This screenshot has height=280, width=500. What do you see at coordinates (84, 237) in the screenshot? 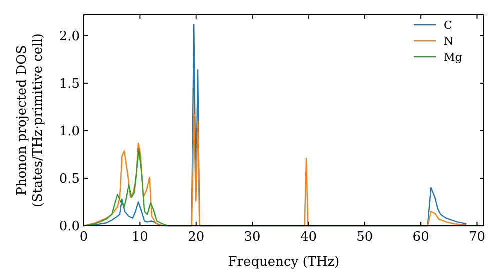
I see `x-tick-label: 0` at bounding box center [84, 237].